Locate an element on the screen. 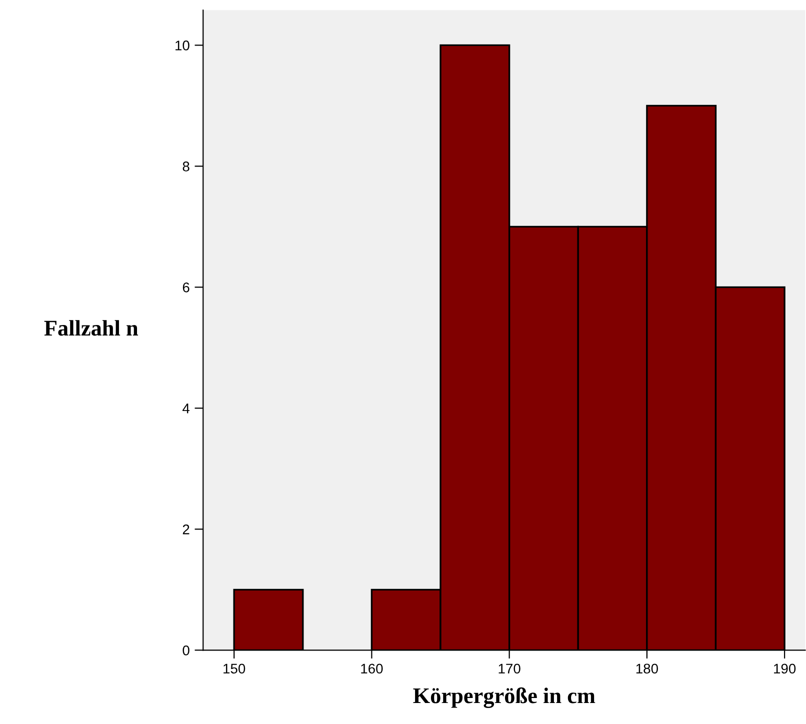  x-axis-title: Körpergröße in cm is located at coordinates (504, 697).